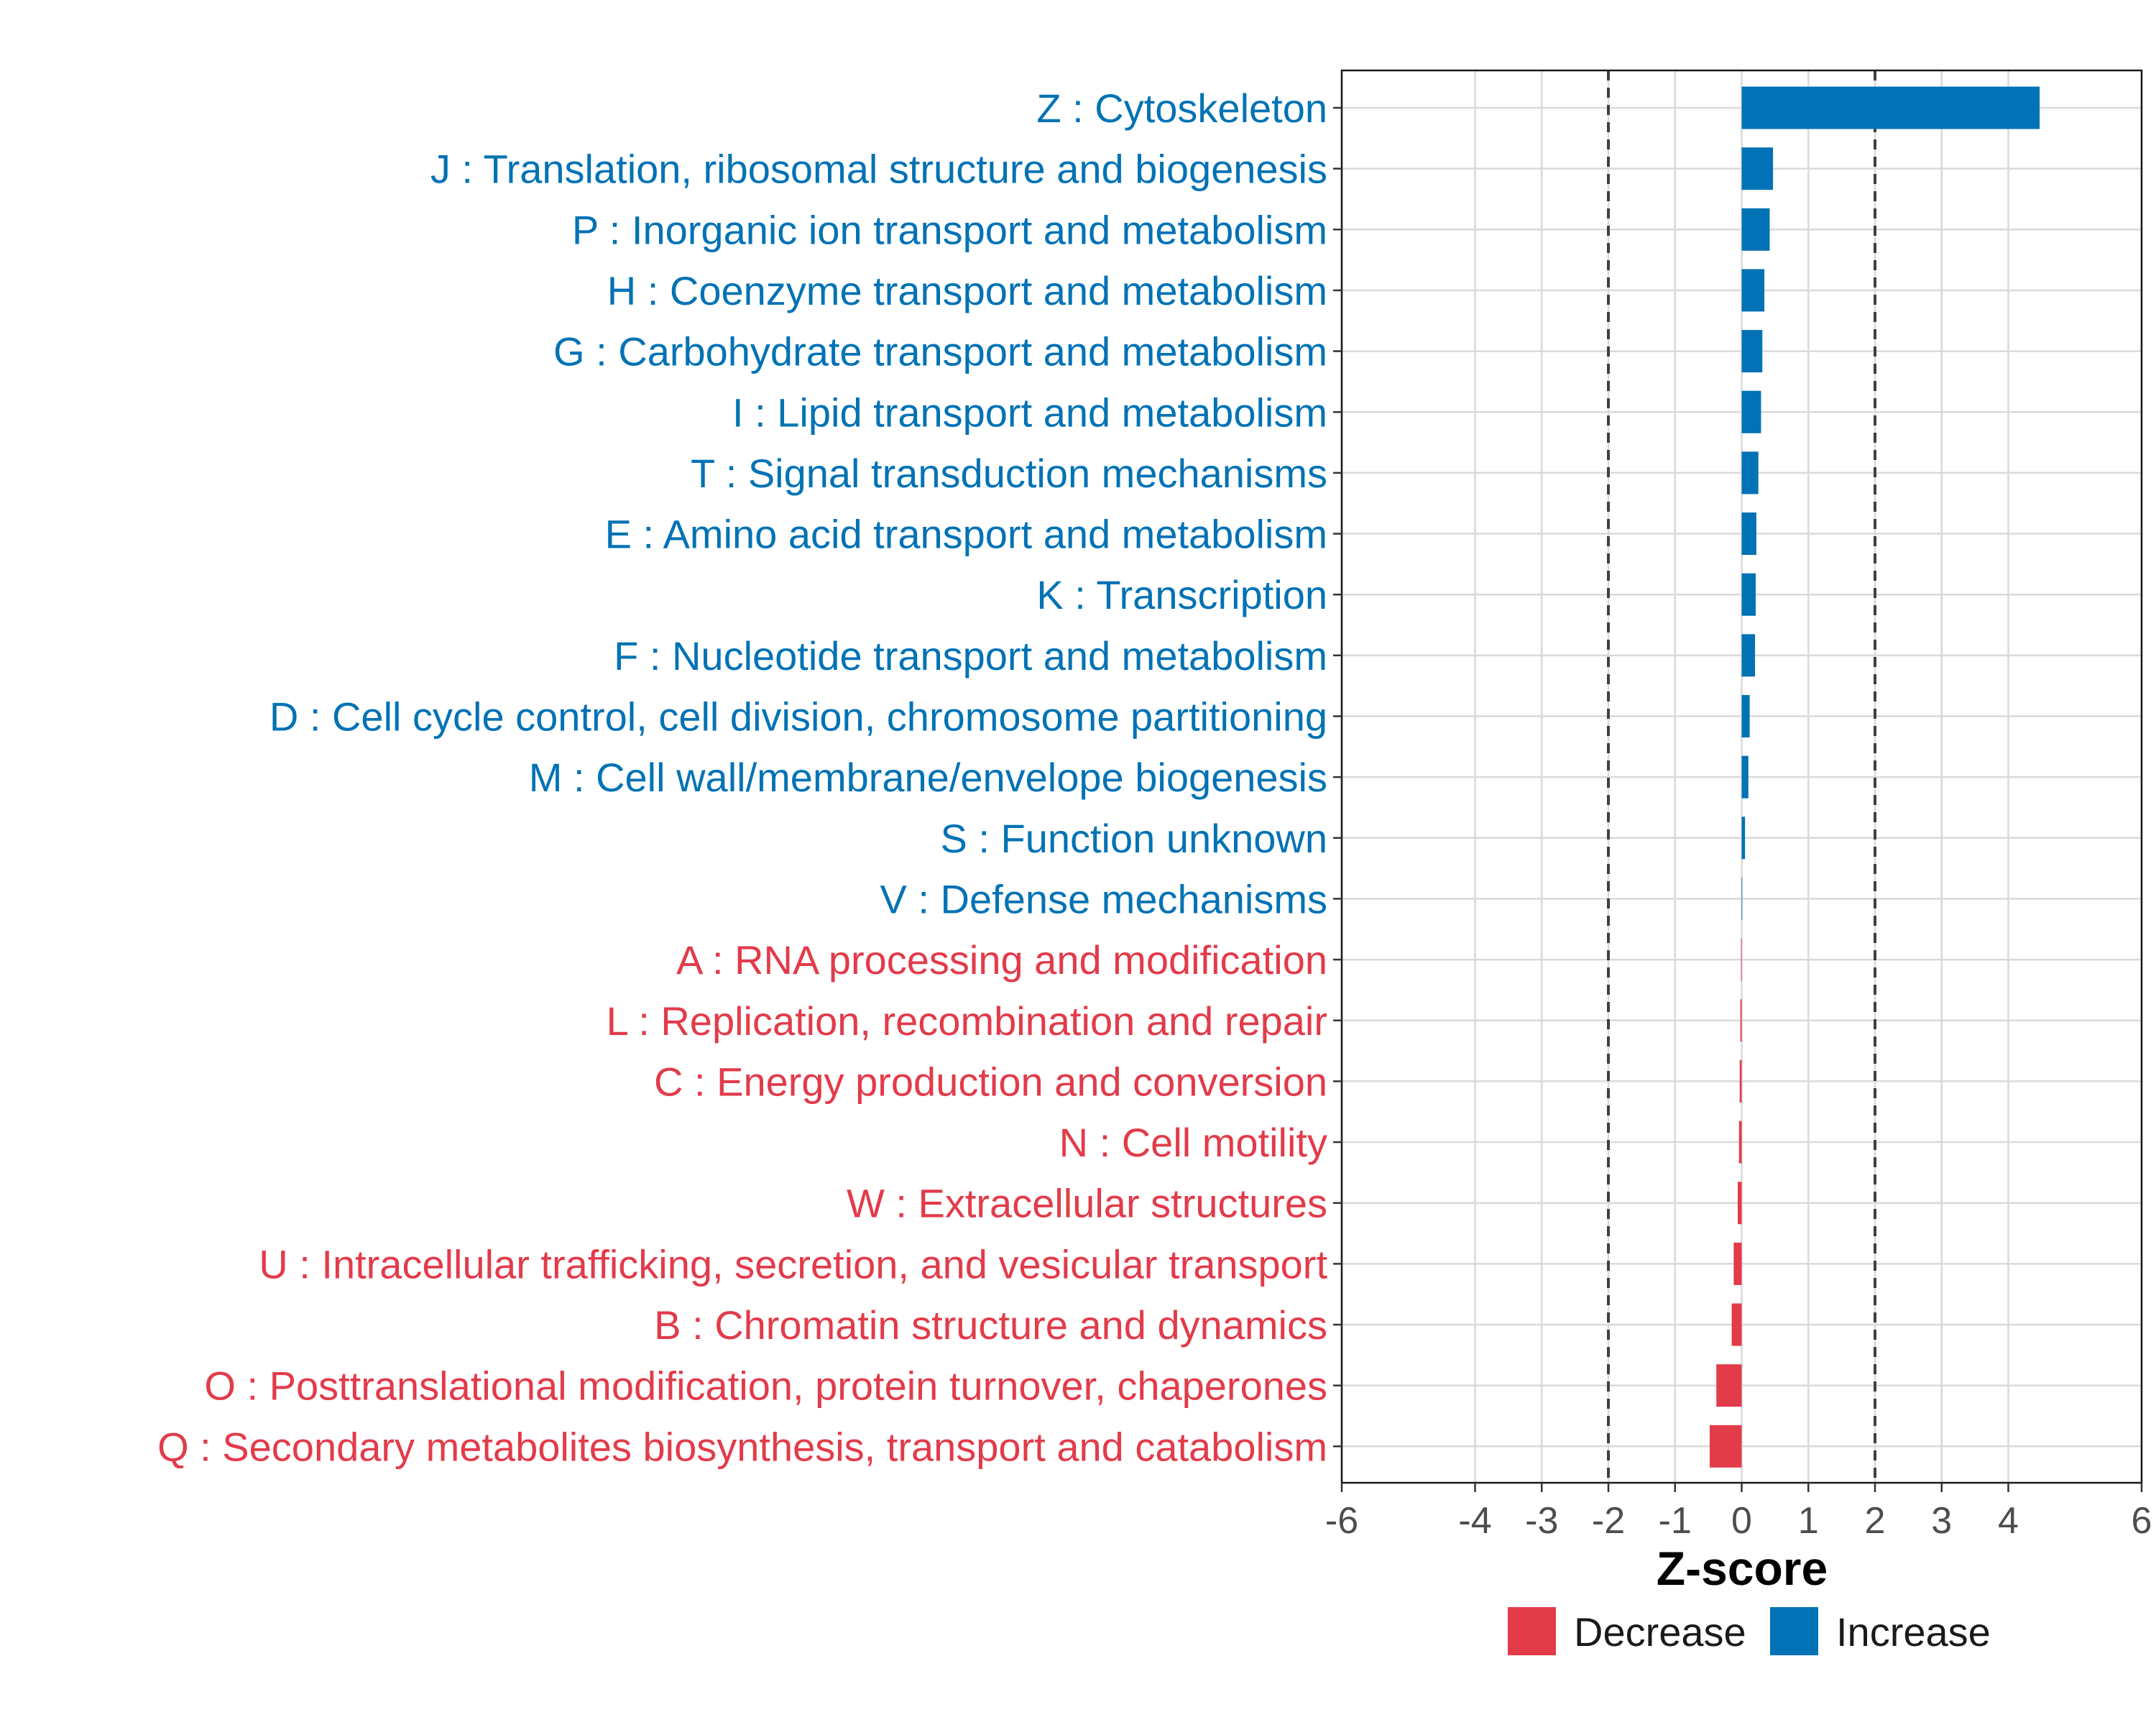  What do you see at coordinates (1808, 1521) in the screenshot?
I see `x-tick-label: 1` at bounding box center [1808, 1521].